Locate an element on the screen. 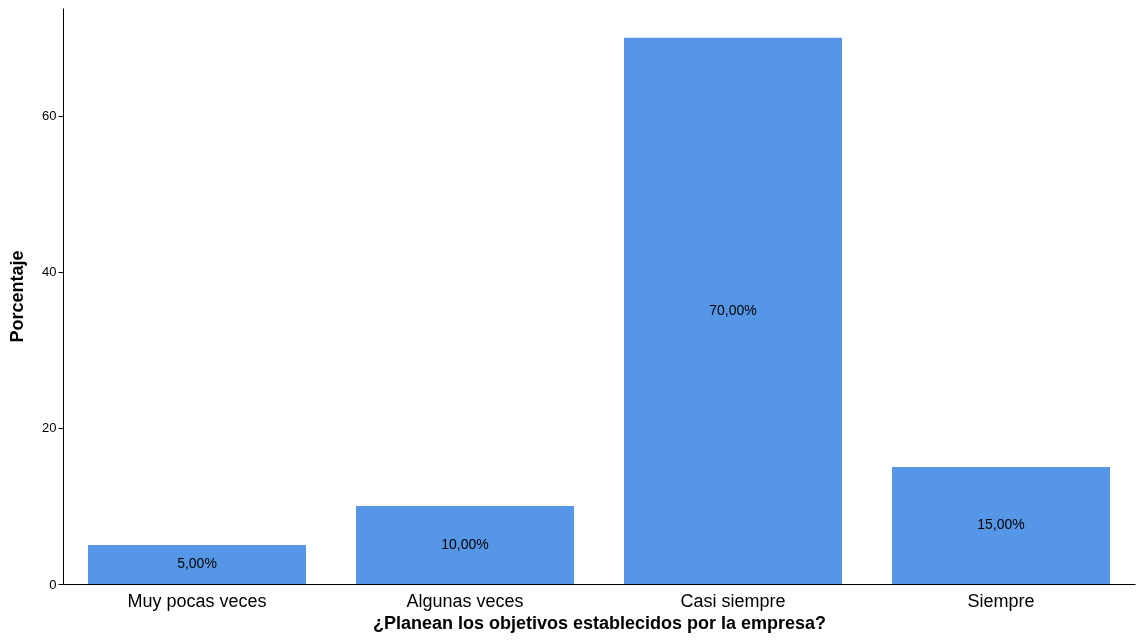  data-label: 70,00% is located at coordinates (733, 309).